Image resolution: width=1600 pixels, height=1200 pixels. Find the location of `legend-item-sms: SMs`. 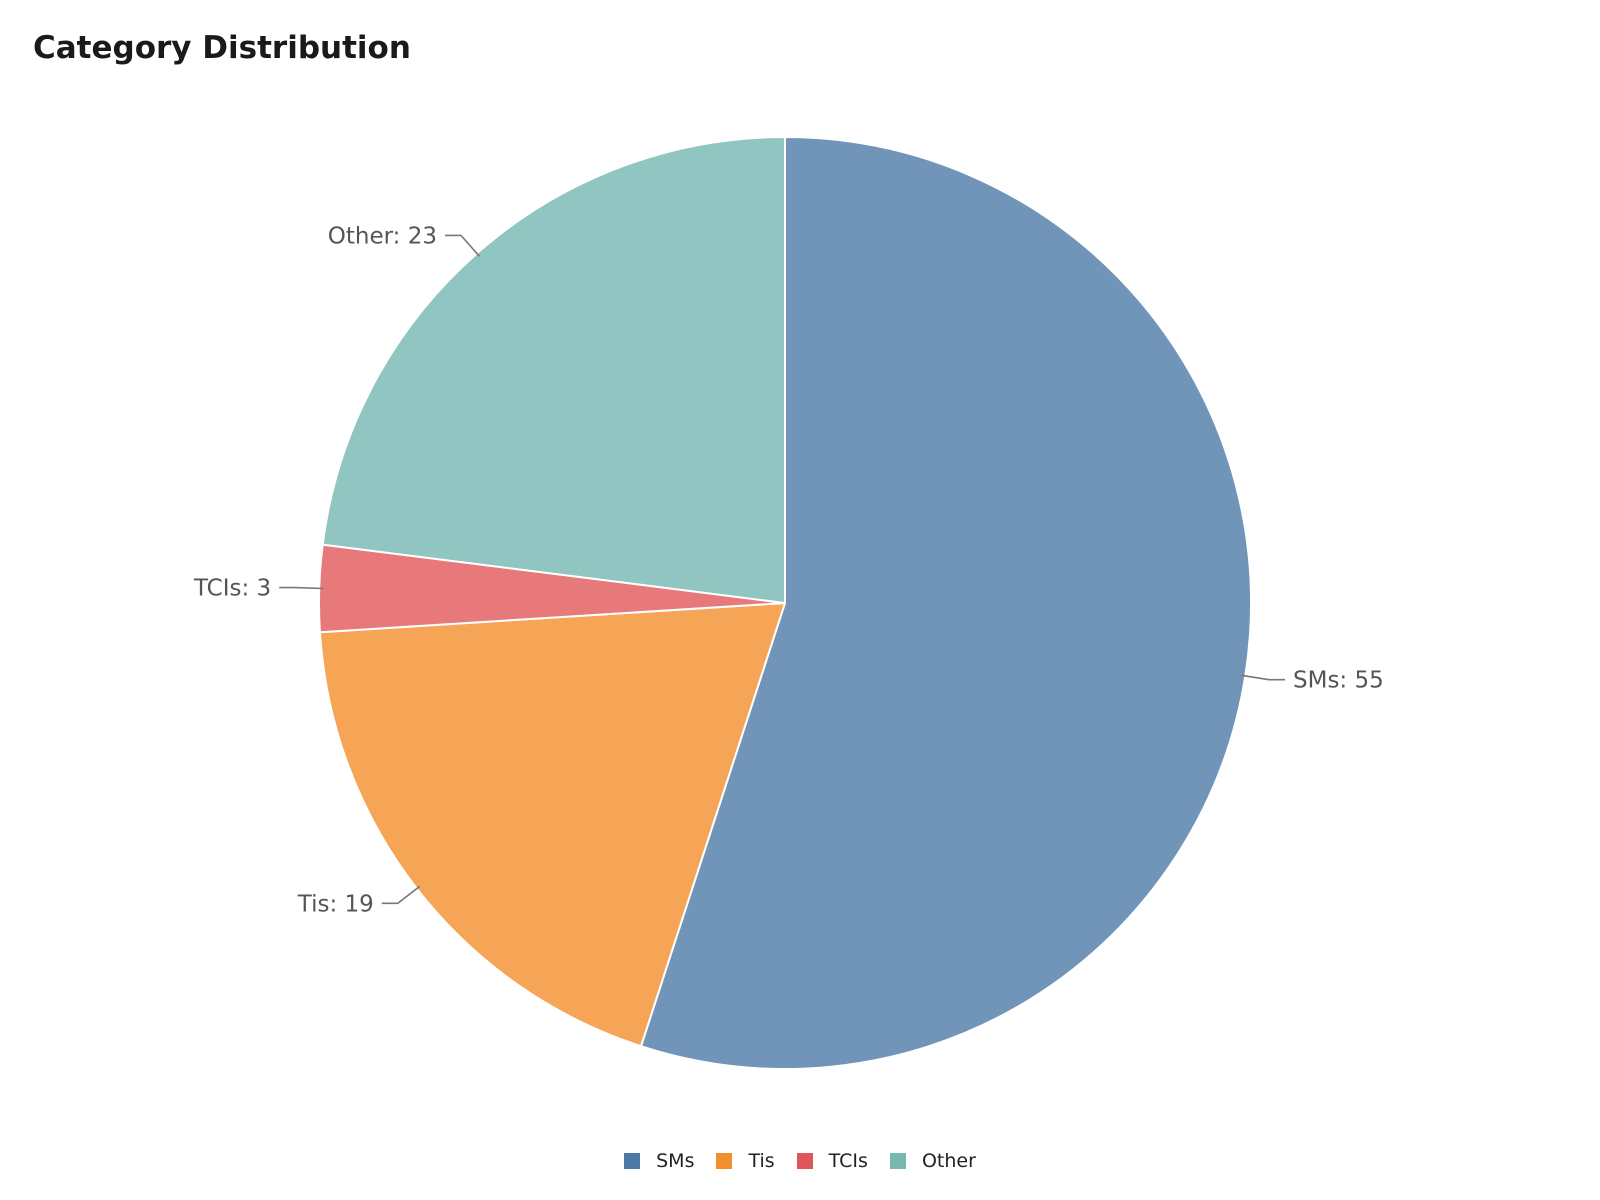

legend-item-sms: SMs is located at coordinates (659, 1161).